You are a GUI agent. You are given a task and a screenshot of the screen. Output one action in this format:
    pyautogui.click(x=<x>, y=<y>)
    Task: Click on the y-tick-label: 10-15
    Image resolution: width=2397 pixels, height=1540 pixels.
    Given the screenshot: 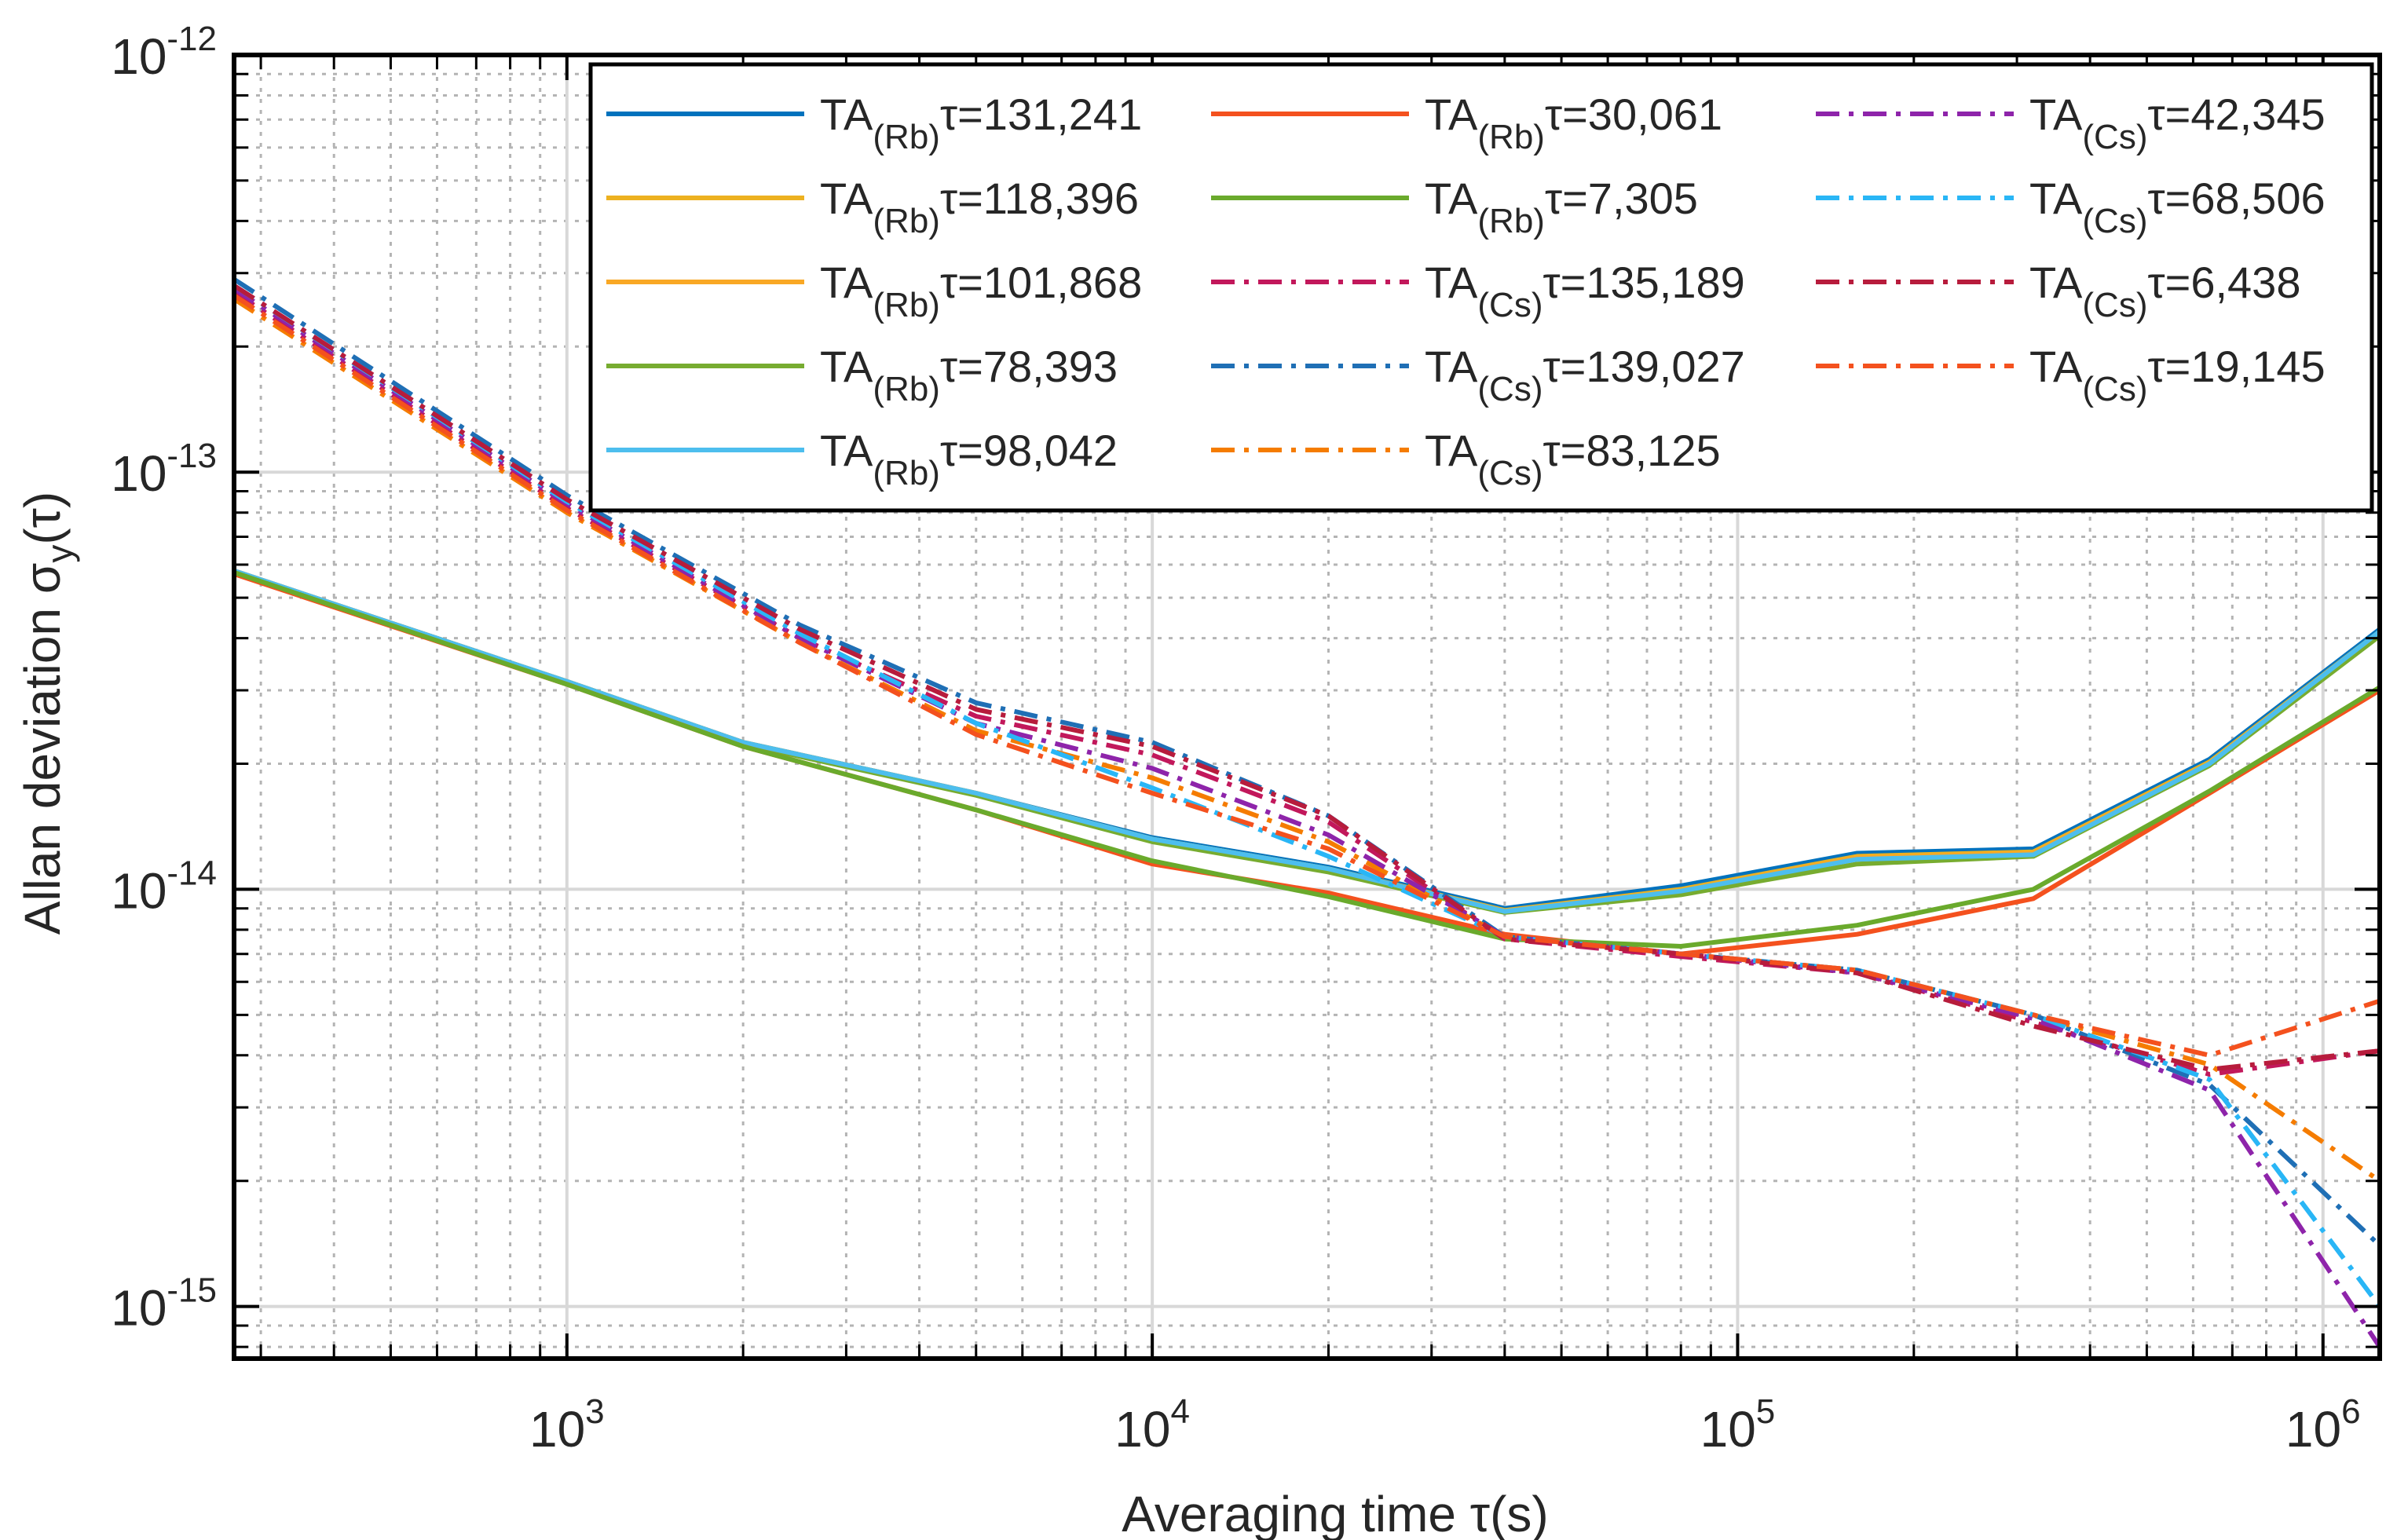 What is the action you would take?
    pyautogui.click(x=164, y=1304)
    